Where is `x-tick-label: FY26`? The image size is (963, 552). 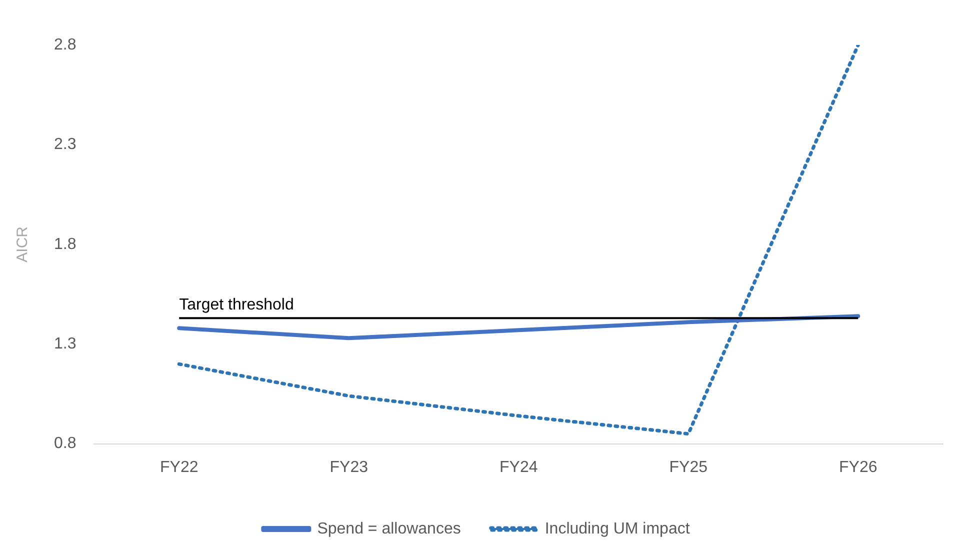
x-tick-label: FY26 is located at coordinates (858, 467).